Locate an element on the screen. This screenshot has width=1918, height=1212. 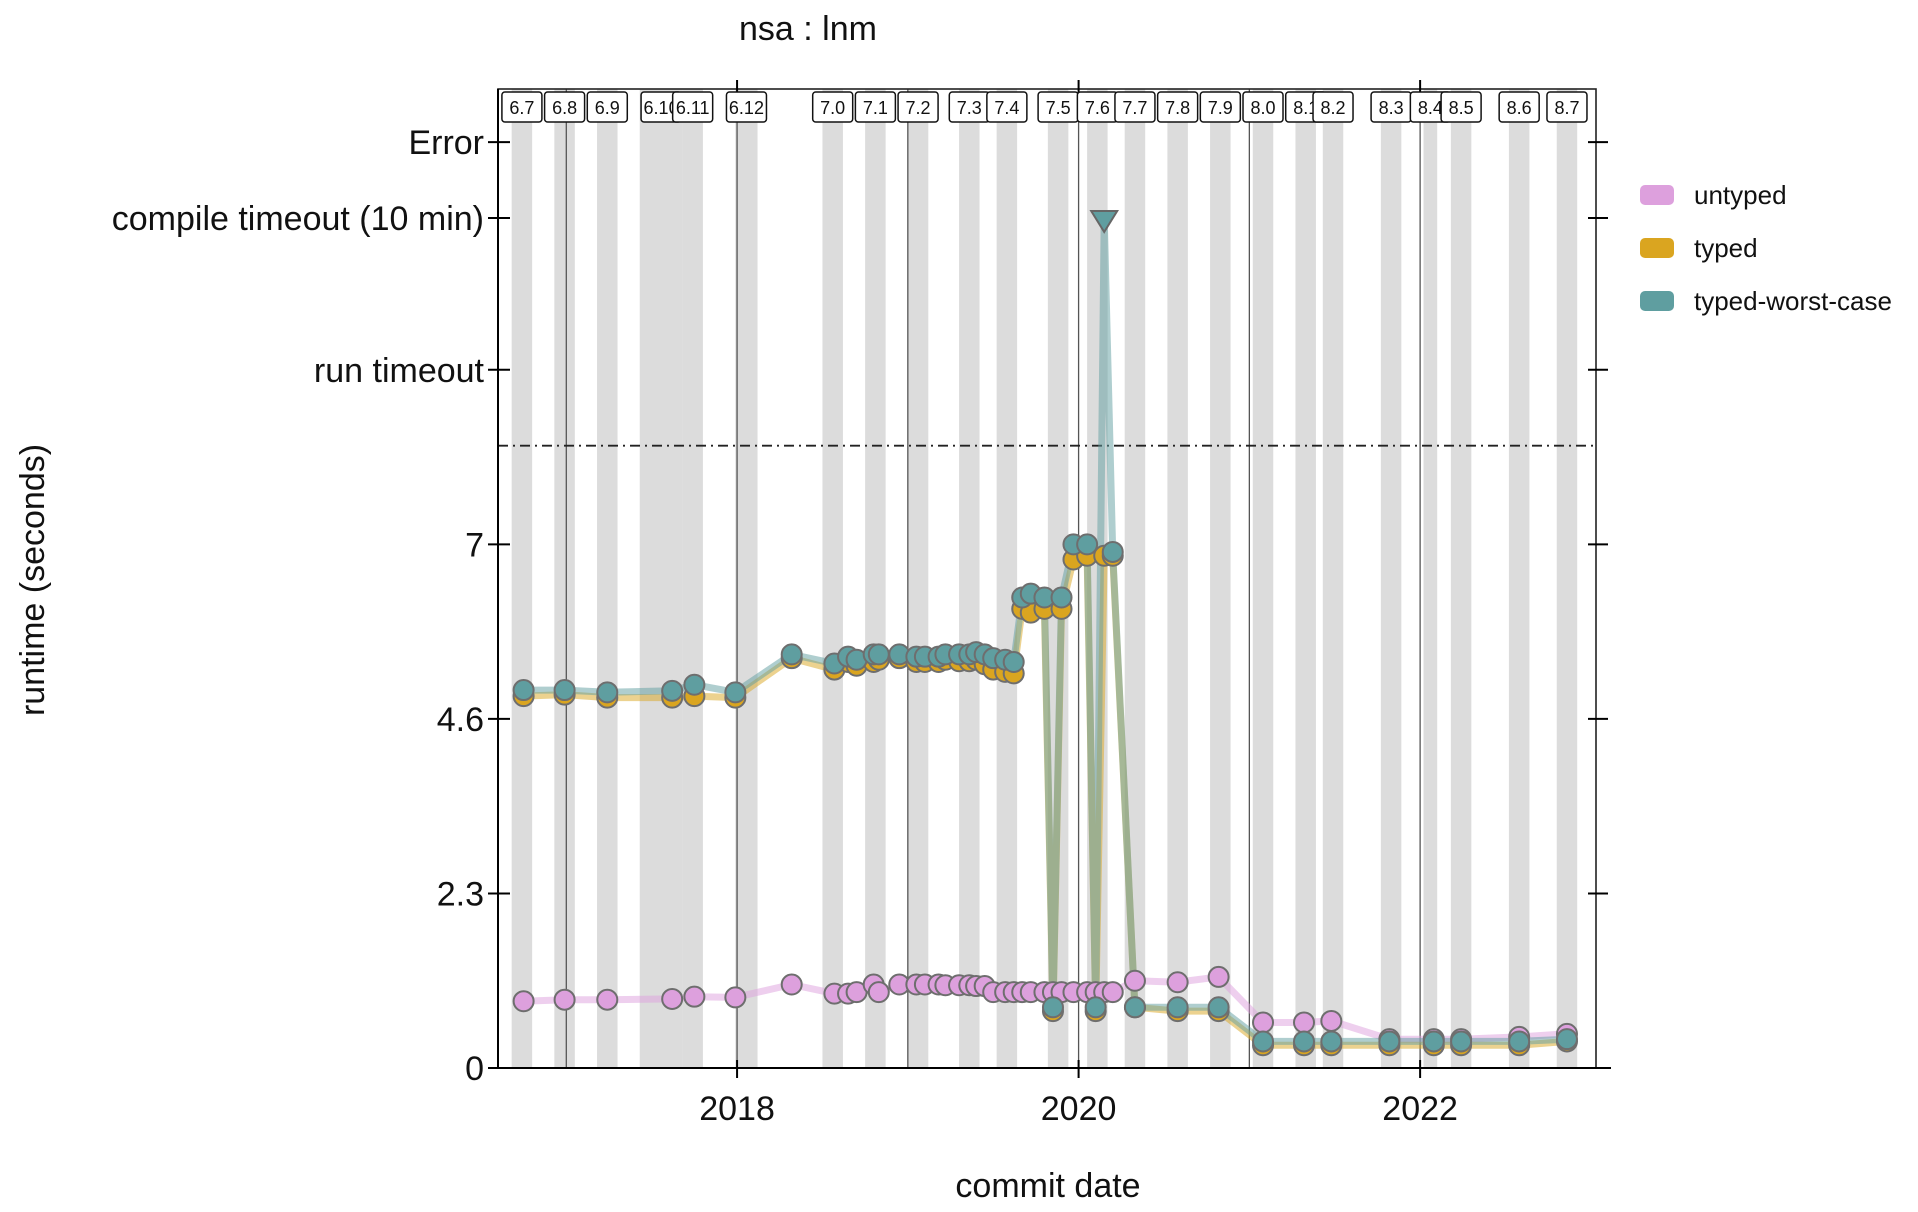
release-label: 6.12 is located at coordinates (746, 108).